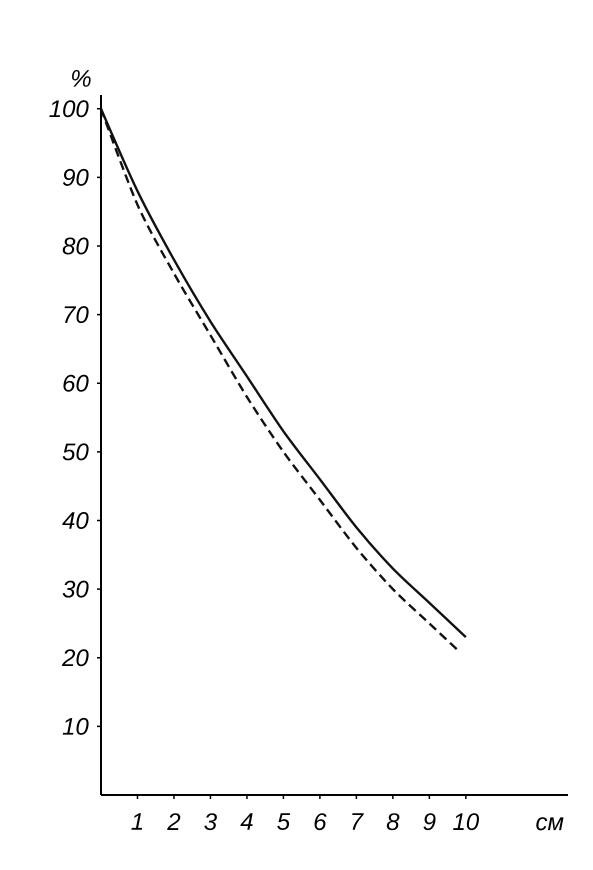  I want to click on x-tick-label: 6, so click(320, 821).